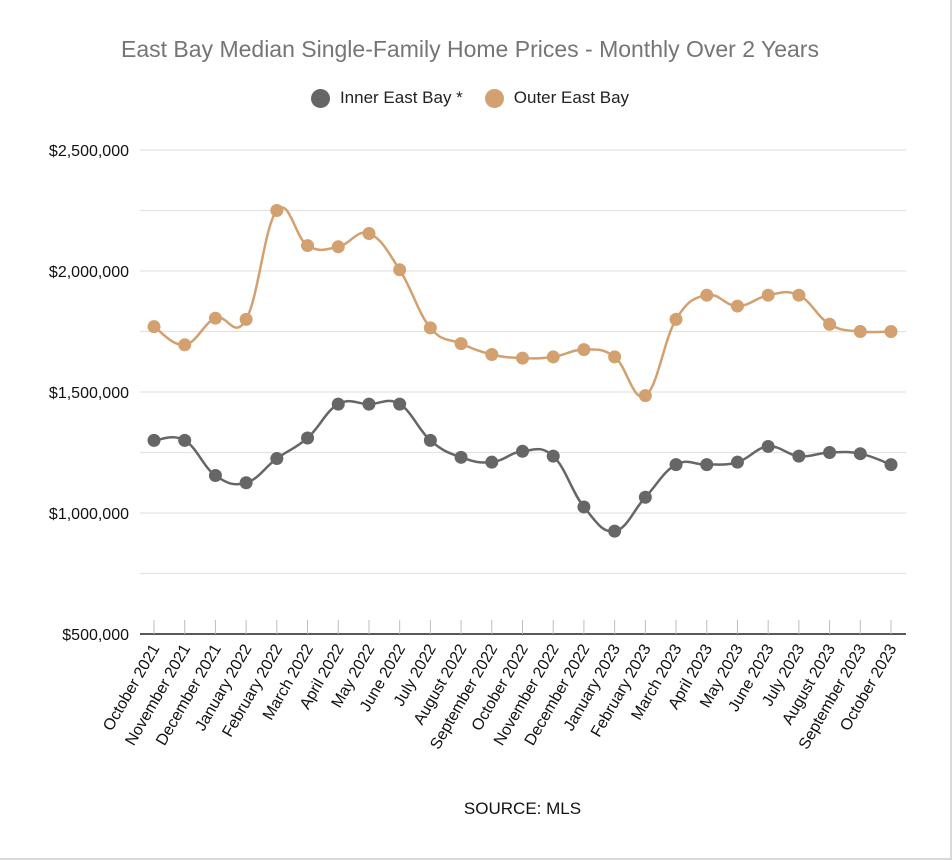  Describe the element at coordinates (89, 393) in the screenshot. I see `y-tick-label: $1,500,000` at that location.